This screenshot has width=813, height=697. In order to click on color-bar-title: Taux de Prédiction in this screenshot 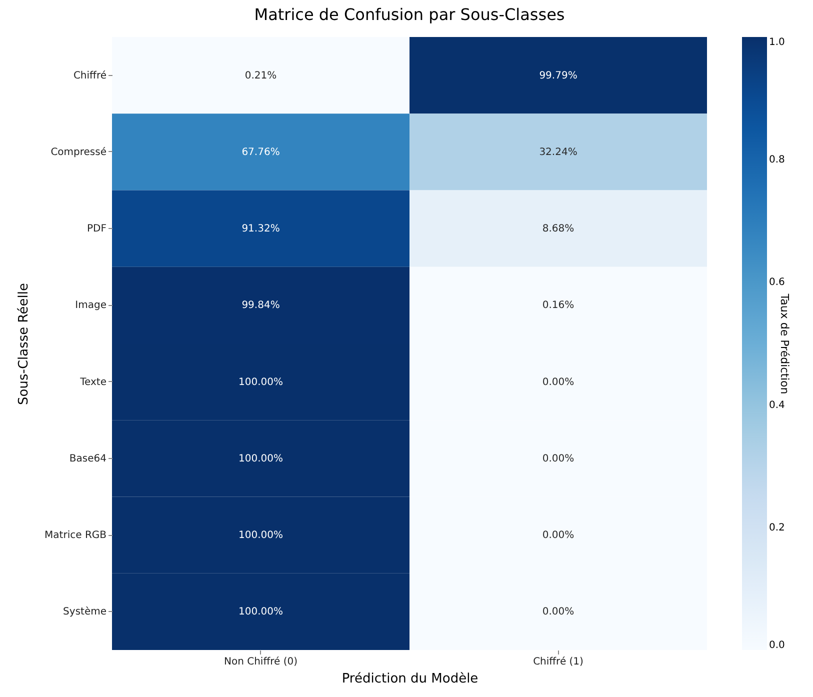, I will do `click(784, 343)`.